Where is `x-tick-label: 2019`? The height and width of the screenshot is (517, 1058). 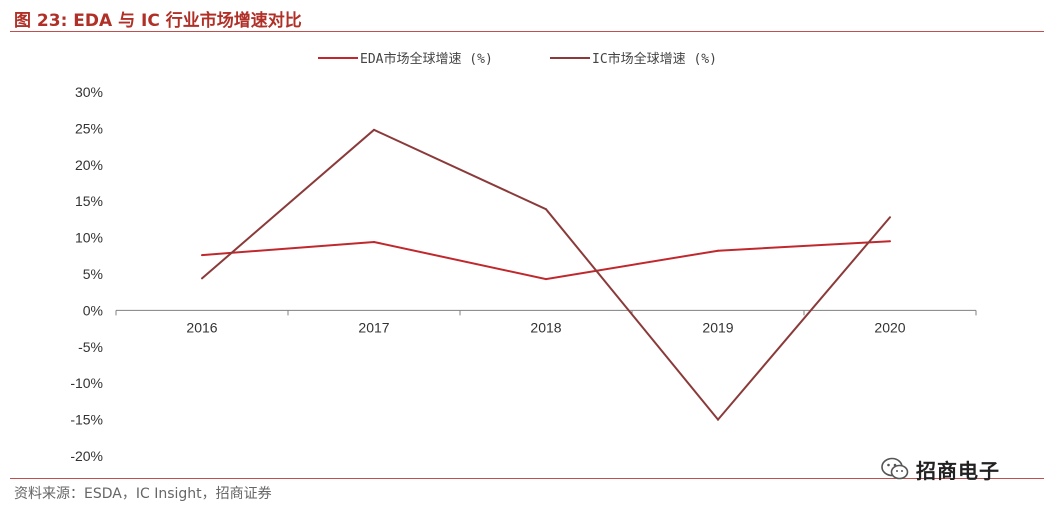 x-tick-label: 2019 is located at coordinates (717, 327).